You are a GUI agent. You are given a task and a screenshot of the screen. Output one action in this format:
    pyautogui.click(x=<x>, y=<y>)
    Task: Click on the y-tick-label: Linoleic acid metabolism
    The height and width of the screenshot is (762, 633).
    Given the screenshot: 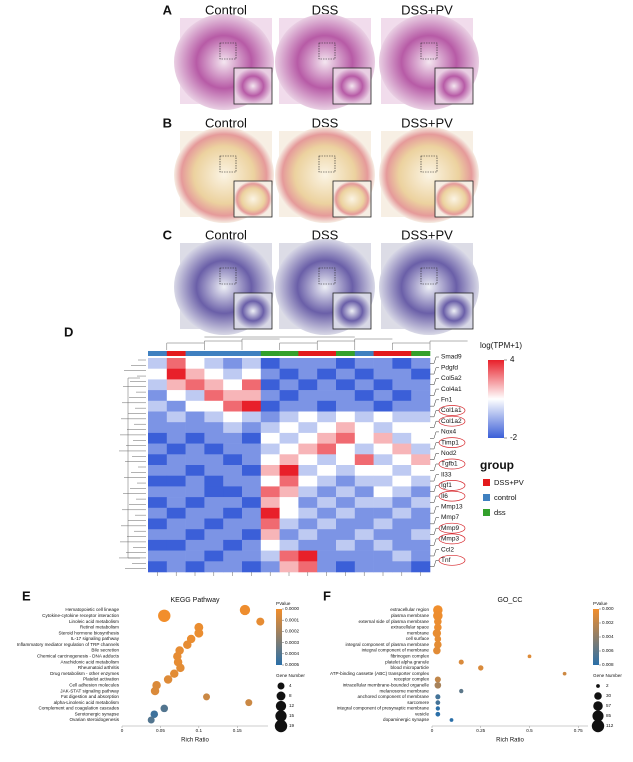 What is the action you would take?
    pyautogui.click(x=94, y=621)
    